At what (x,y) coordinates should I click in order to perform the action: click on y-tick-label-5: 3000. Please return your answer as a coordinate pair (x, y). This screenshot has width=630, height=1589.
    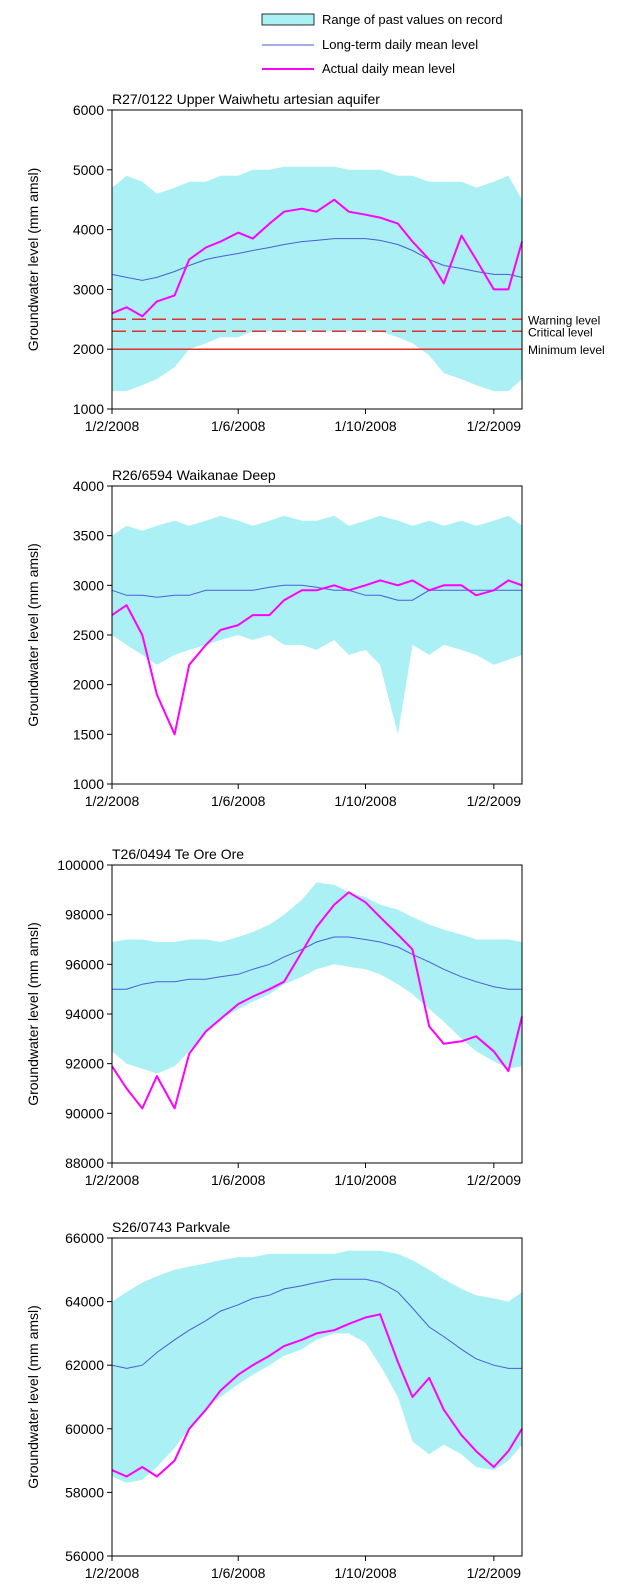
    Looking at the image, I should click on (88, 585).